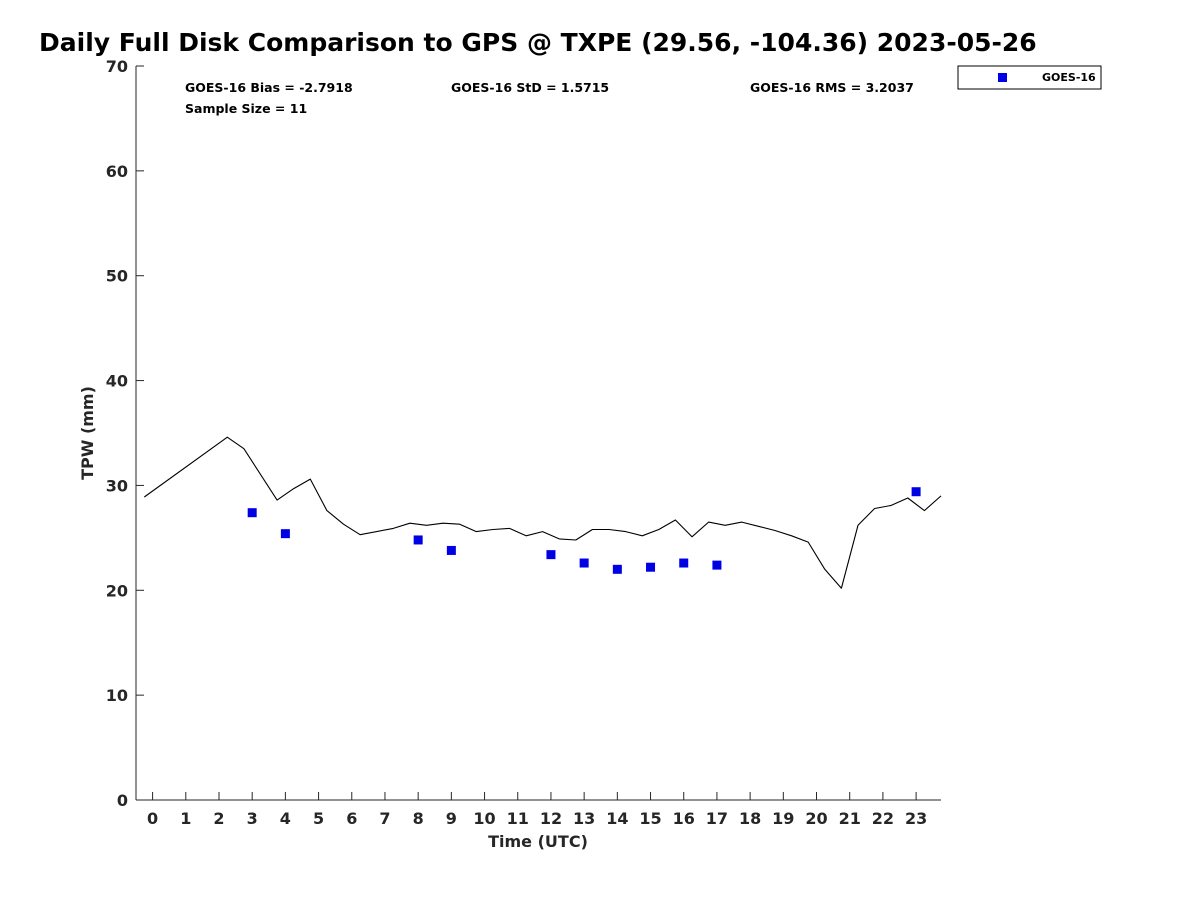  I want to click on legend: GOES-16, so click(1029, 77).